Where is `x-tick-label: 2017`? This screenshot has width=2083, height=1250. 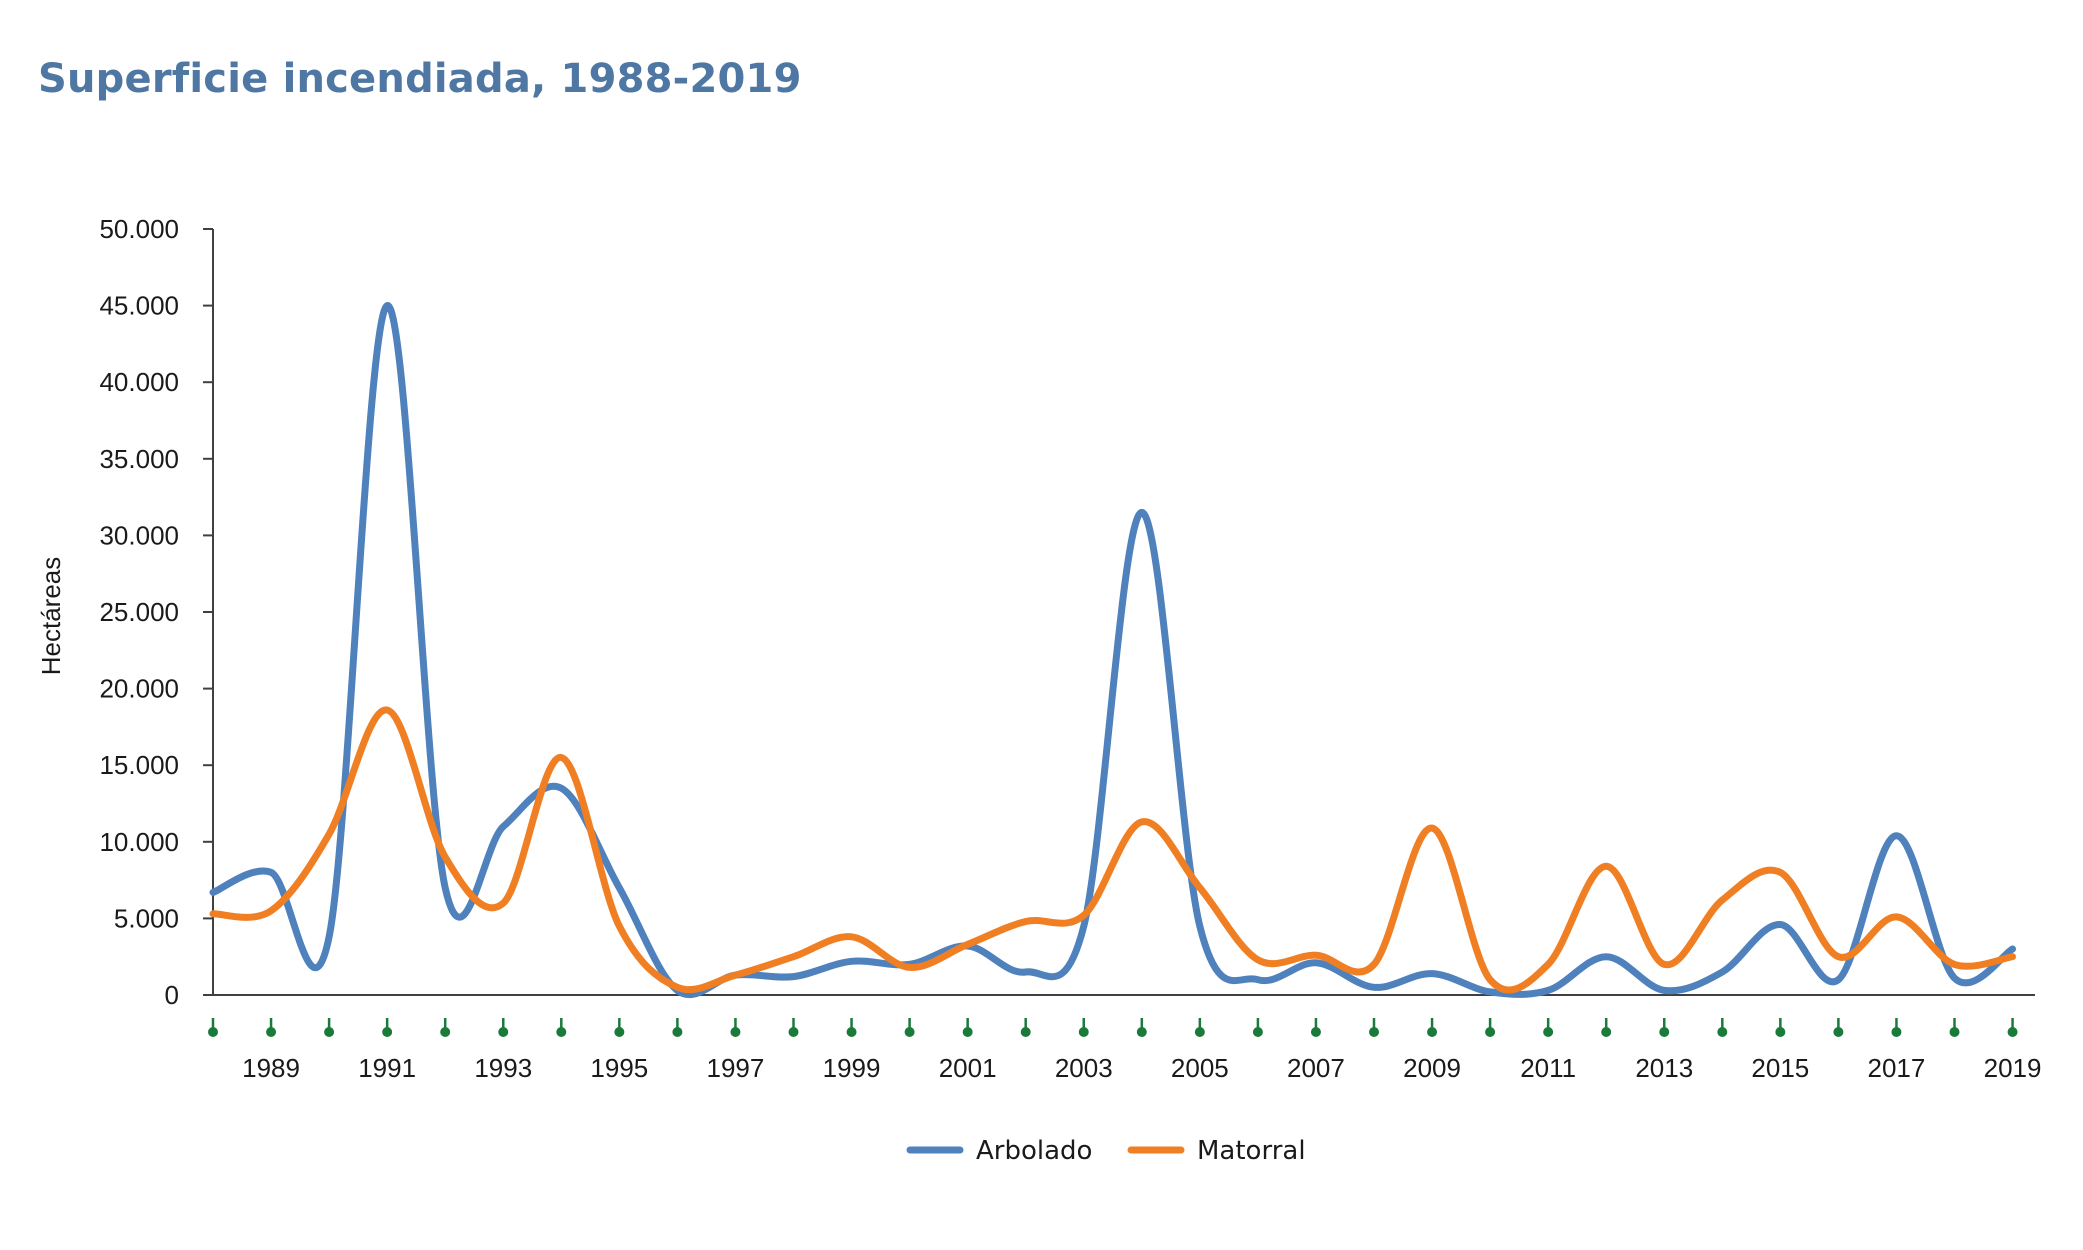
x-tick-label: 2017 is located at coordinates (1897, 1068).